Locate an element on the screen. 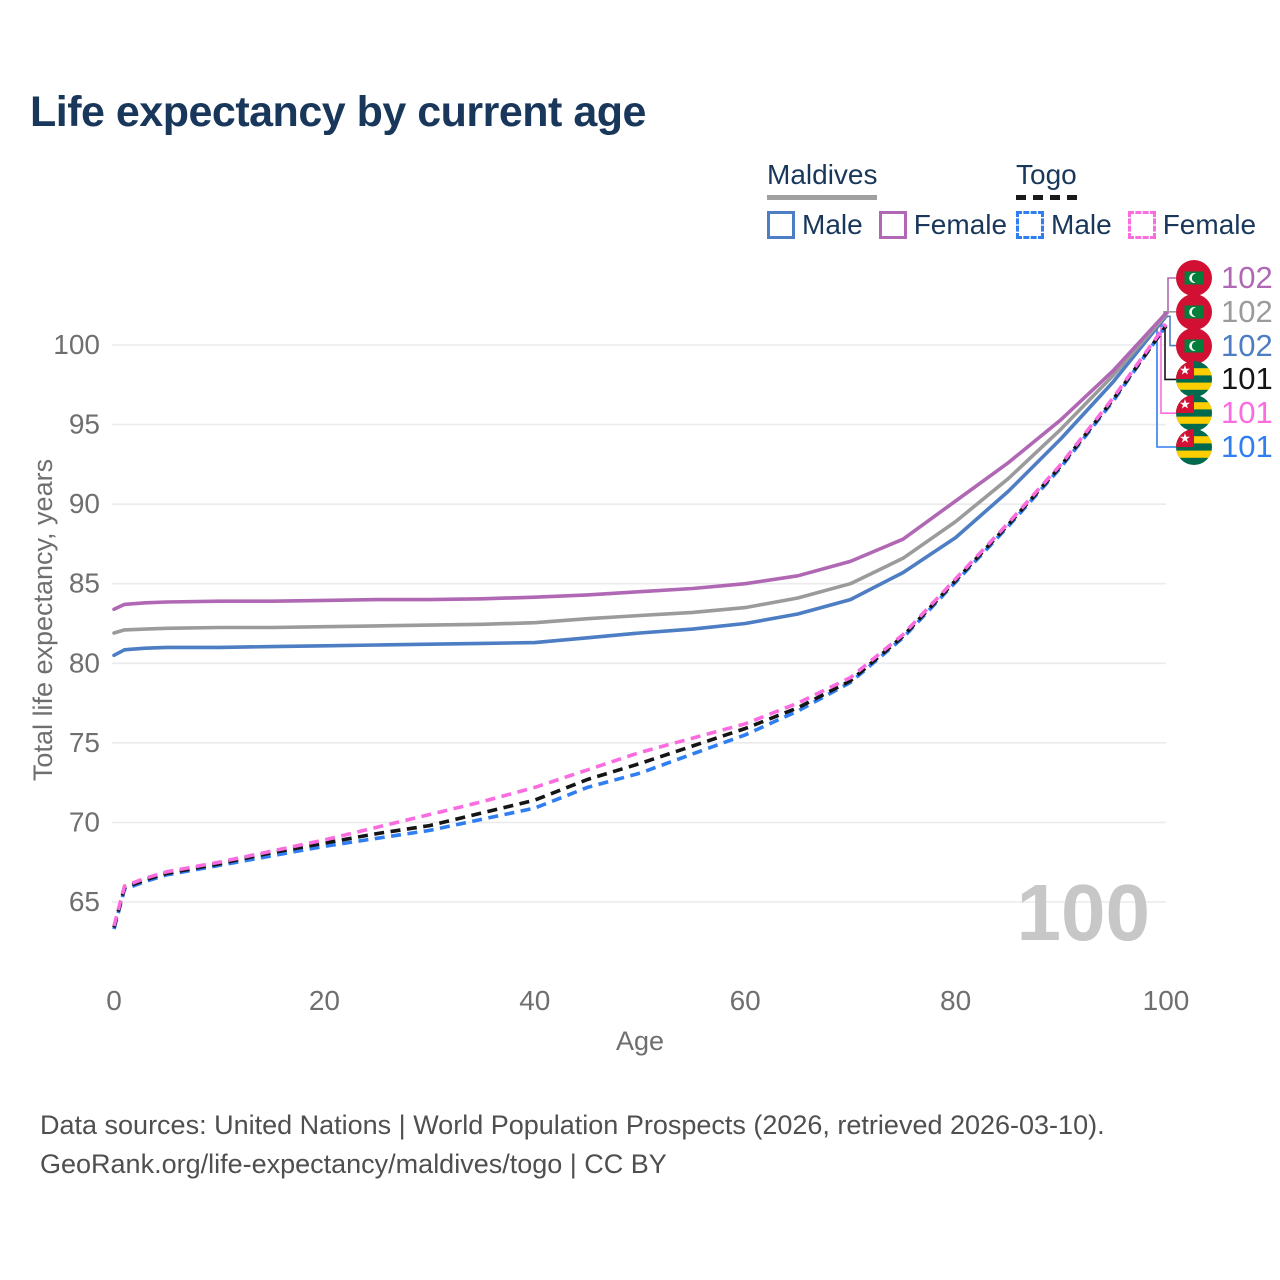 The image size is (1280, 1280). y-tick-label: 90 is located at coordinates (84, 503).